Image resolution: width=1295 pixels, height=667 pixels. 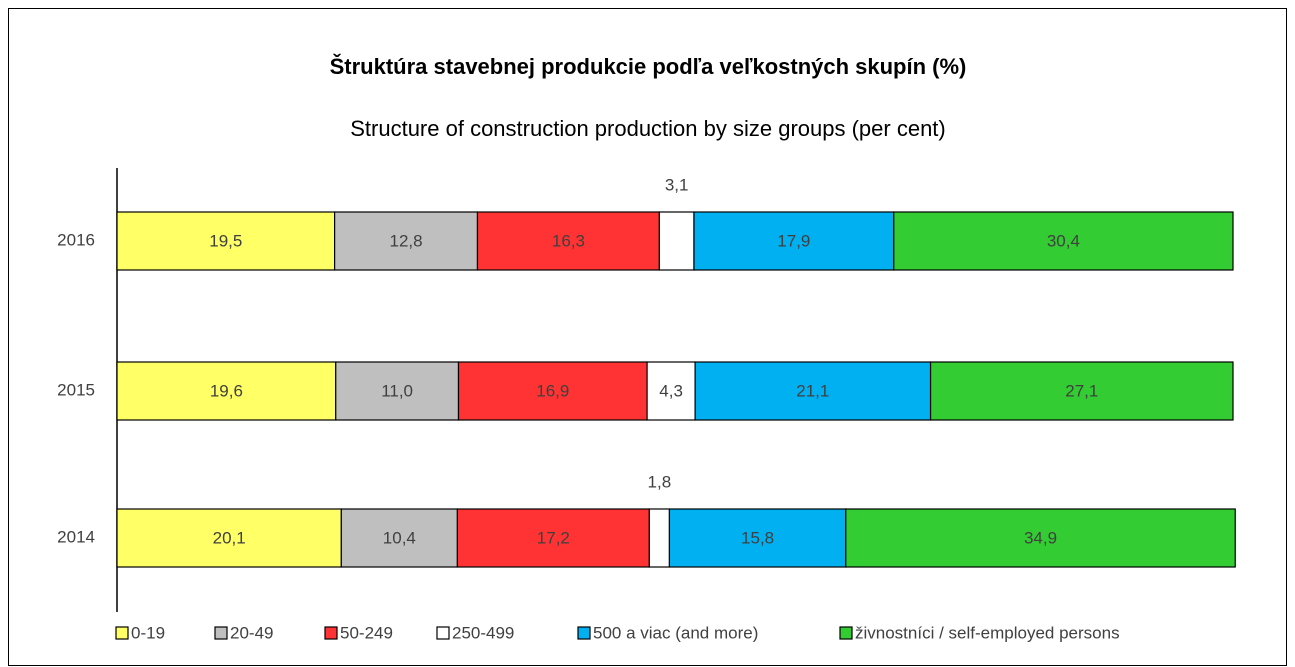 I want to click on data-label: 34,9, so click(x=1040, y=537).